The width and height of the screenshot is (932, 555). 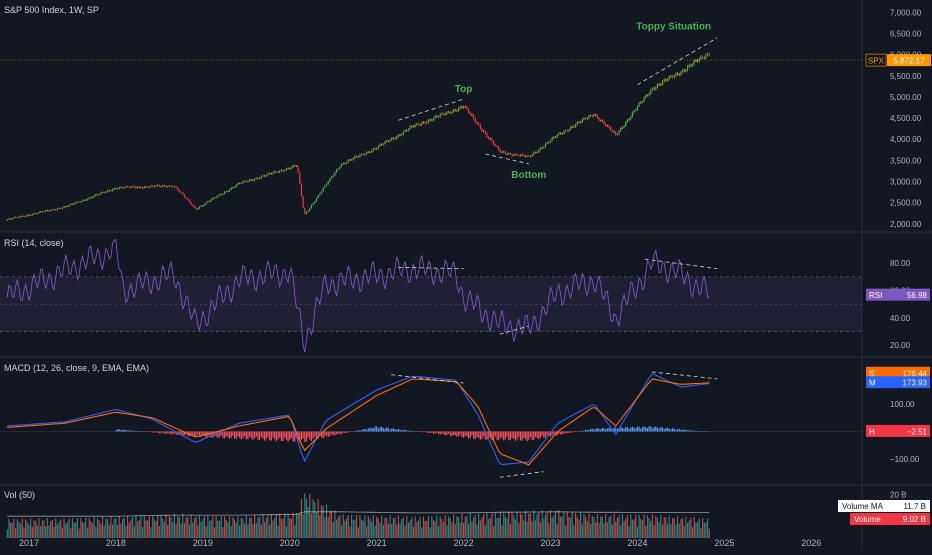 What do you see at coordinates (431, 268) in the screenshot?
I see `rsi-trendline` at bounding box center [431, 268].